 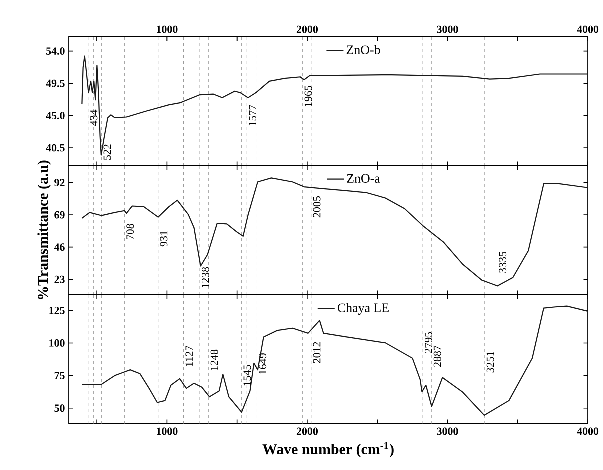 I want to click on annotation: 708, so click(x=130, y=232).